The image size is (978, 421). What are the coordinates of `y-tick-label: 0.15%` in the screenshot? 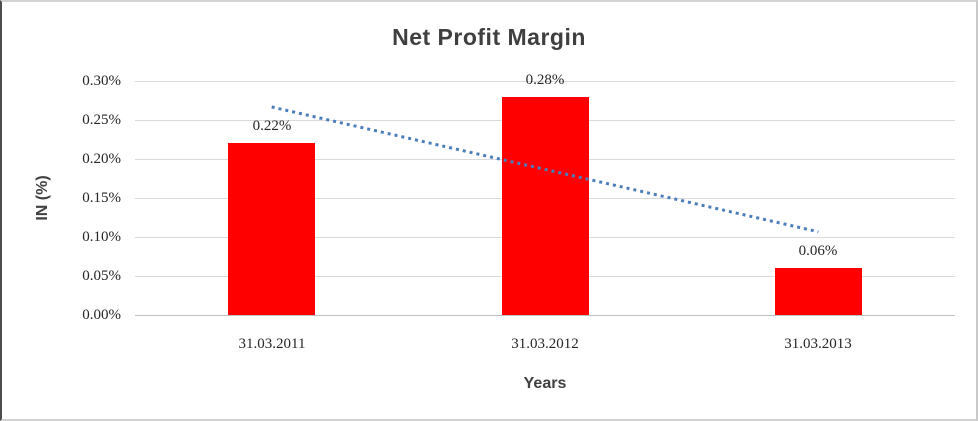 It's located at (101, 198).